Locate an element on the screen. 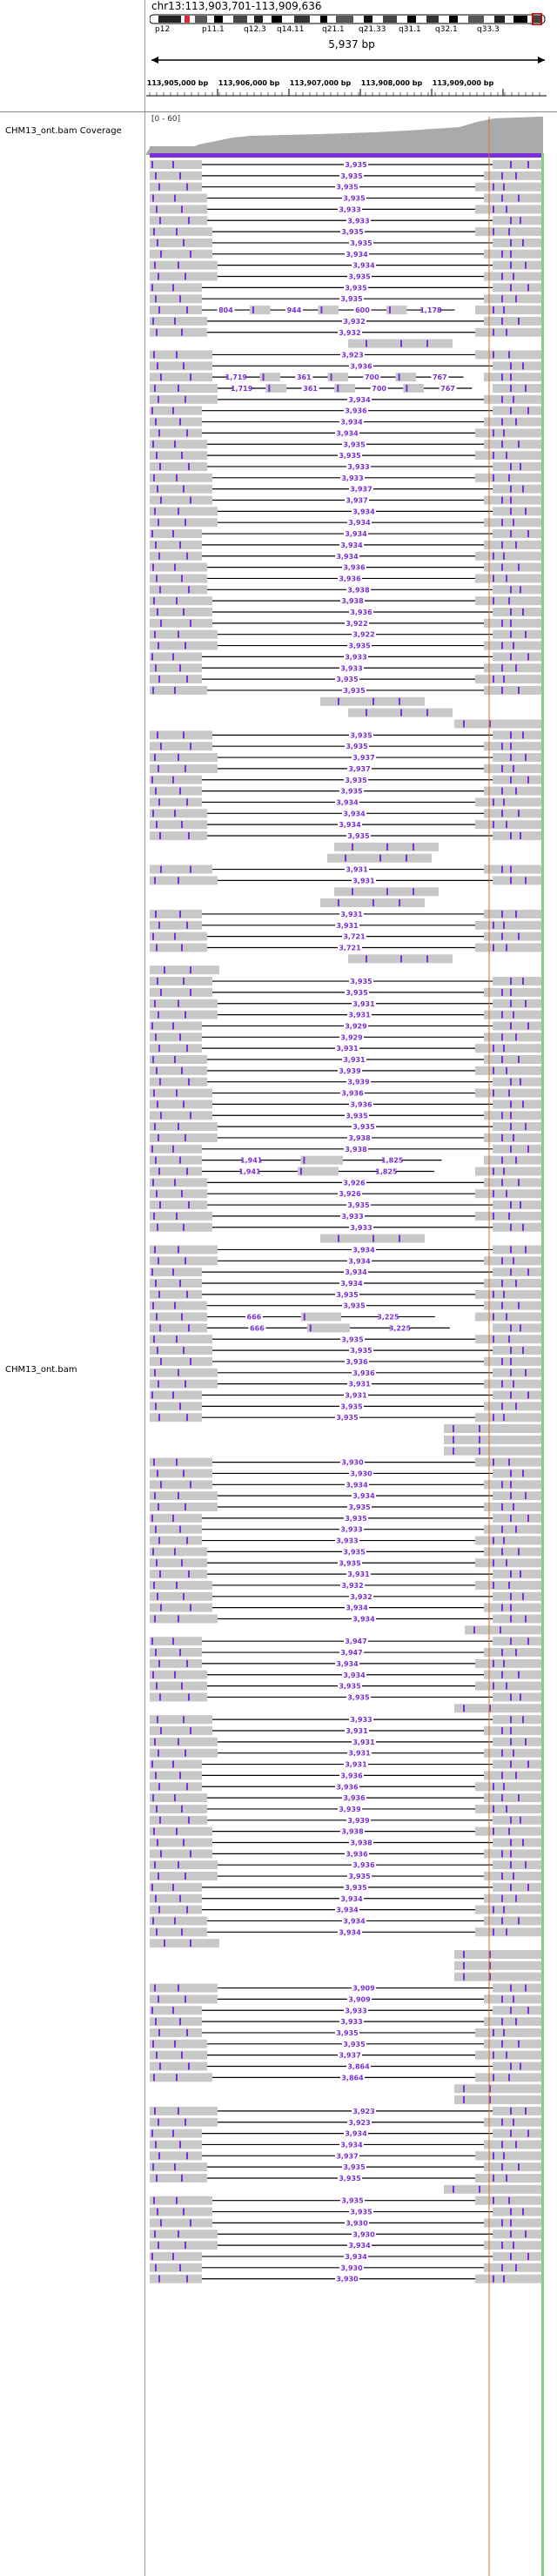 Image resolution: width=557 pixels, height=2576 pixels. read-row: 3,938 is located at coordinates (346, 1842).